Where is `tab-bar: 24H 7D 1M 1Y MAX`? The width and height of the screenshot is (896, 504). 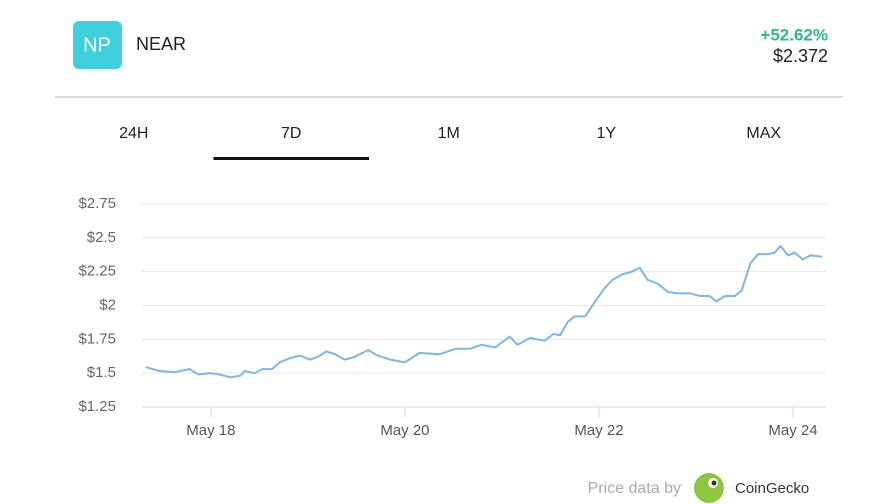
tab-bar: 24H 7D 1M 1Y MAX is located at coordinates (450, 142).